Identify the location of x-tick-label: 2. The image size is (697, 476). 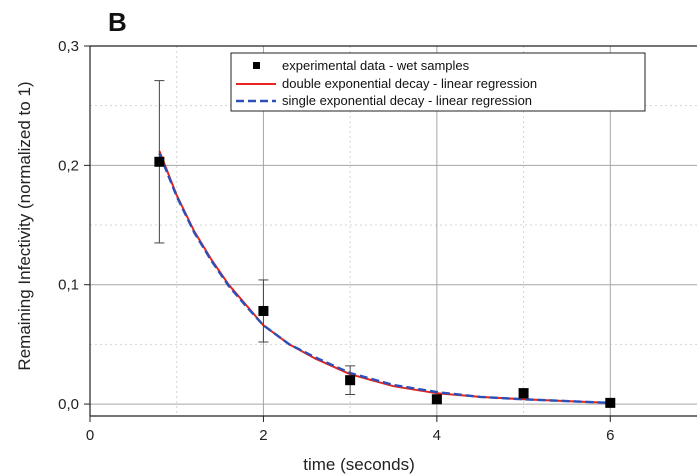
(263, 435).